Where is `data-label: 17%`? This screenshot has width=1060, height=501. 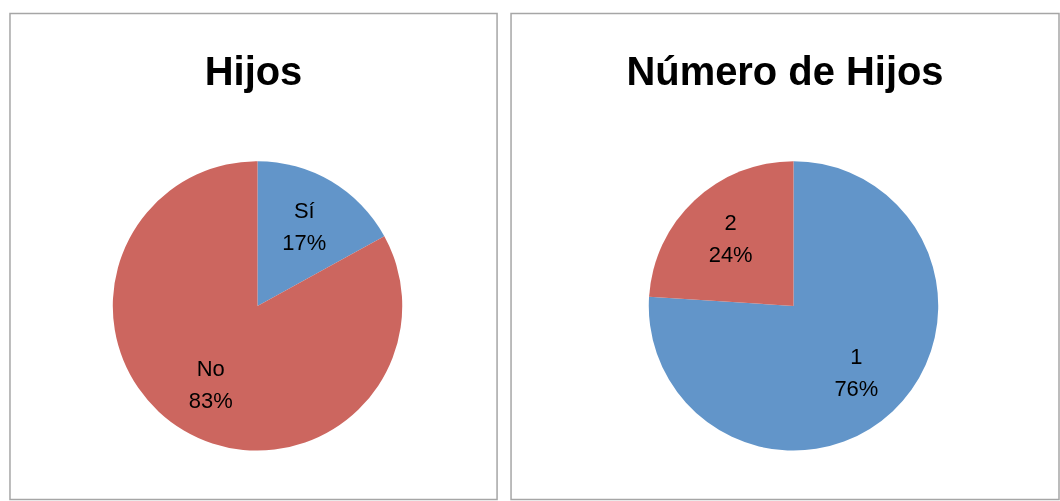 data-label: 17% is located at coordinates (304, 242).